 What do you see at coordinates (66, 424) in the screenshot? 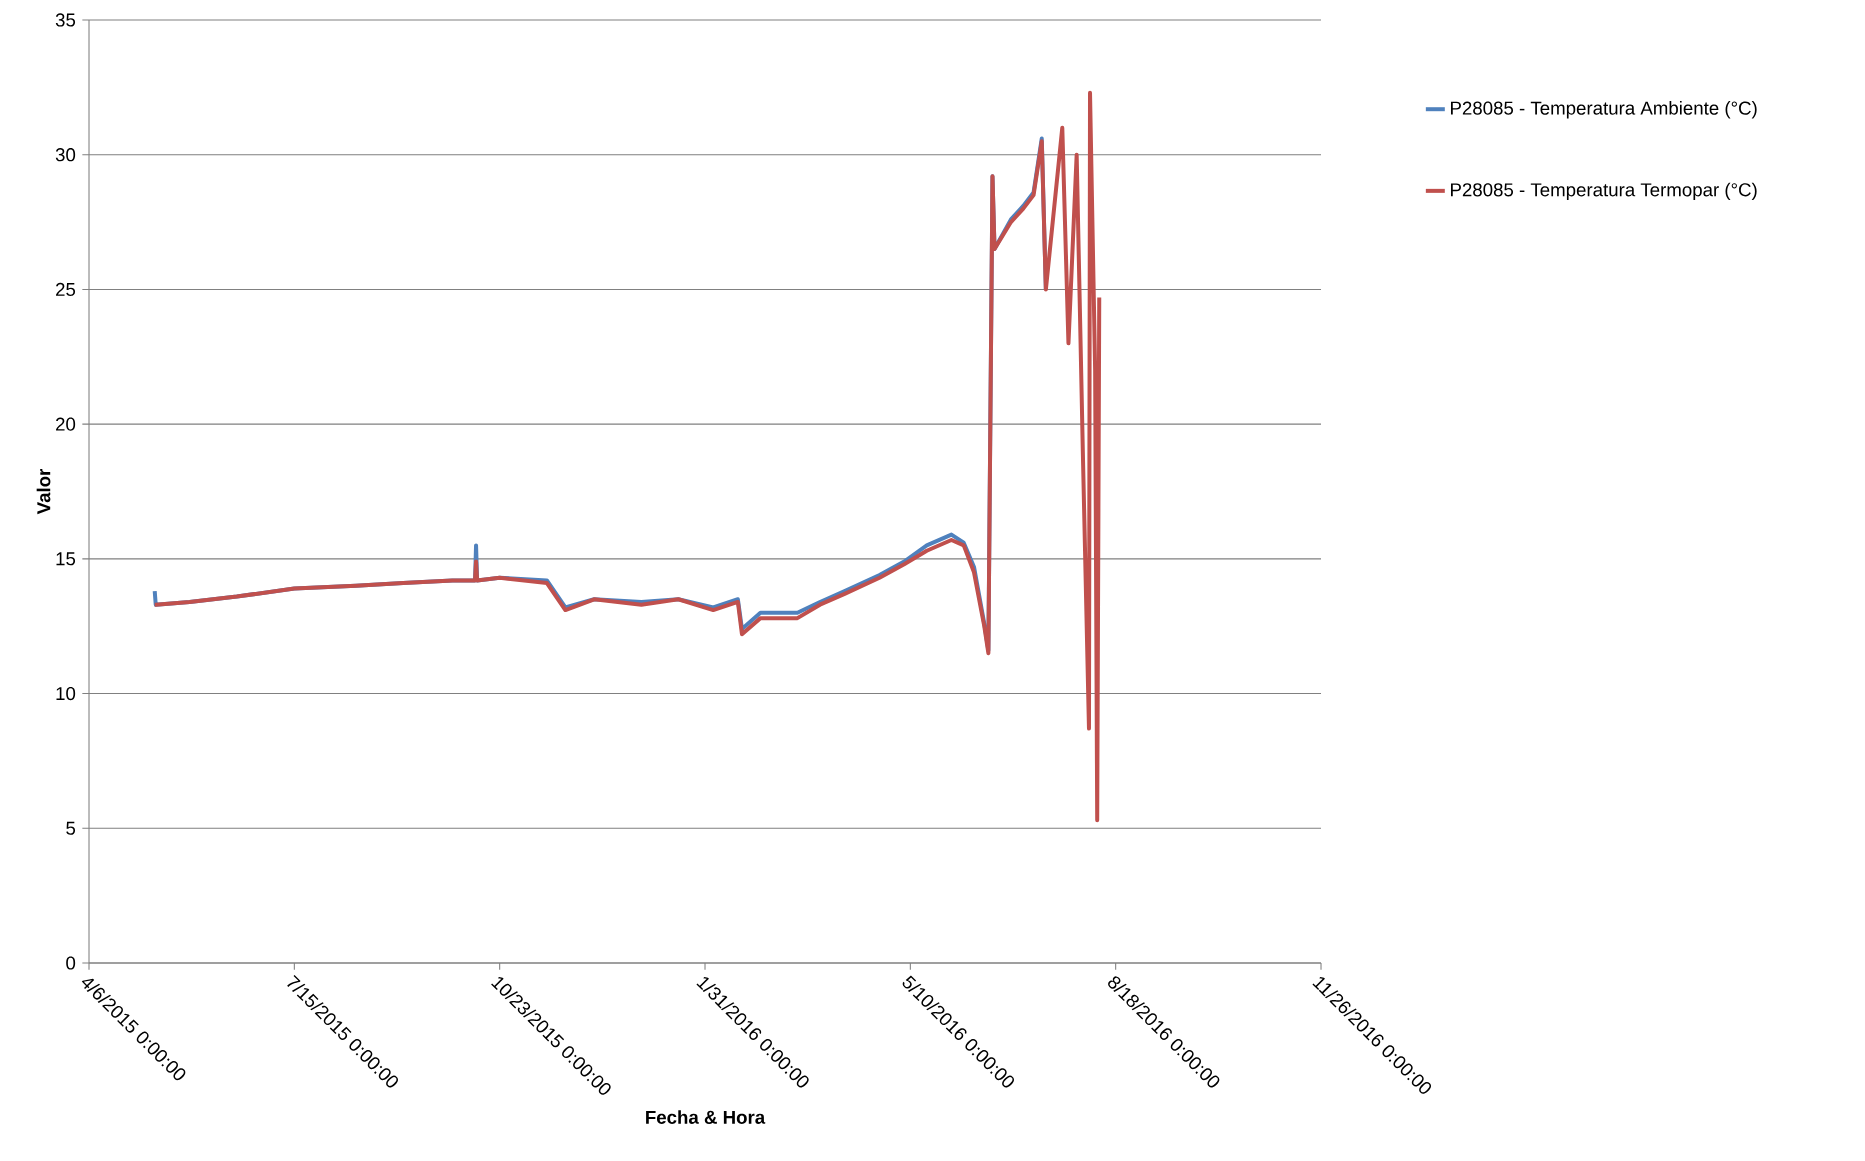
I see `y-tick-label: 20` at bounding box center [66, 424].